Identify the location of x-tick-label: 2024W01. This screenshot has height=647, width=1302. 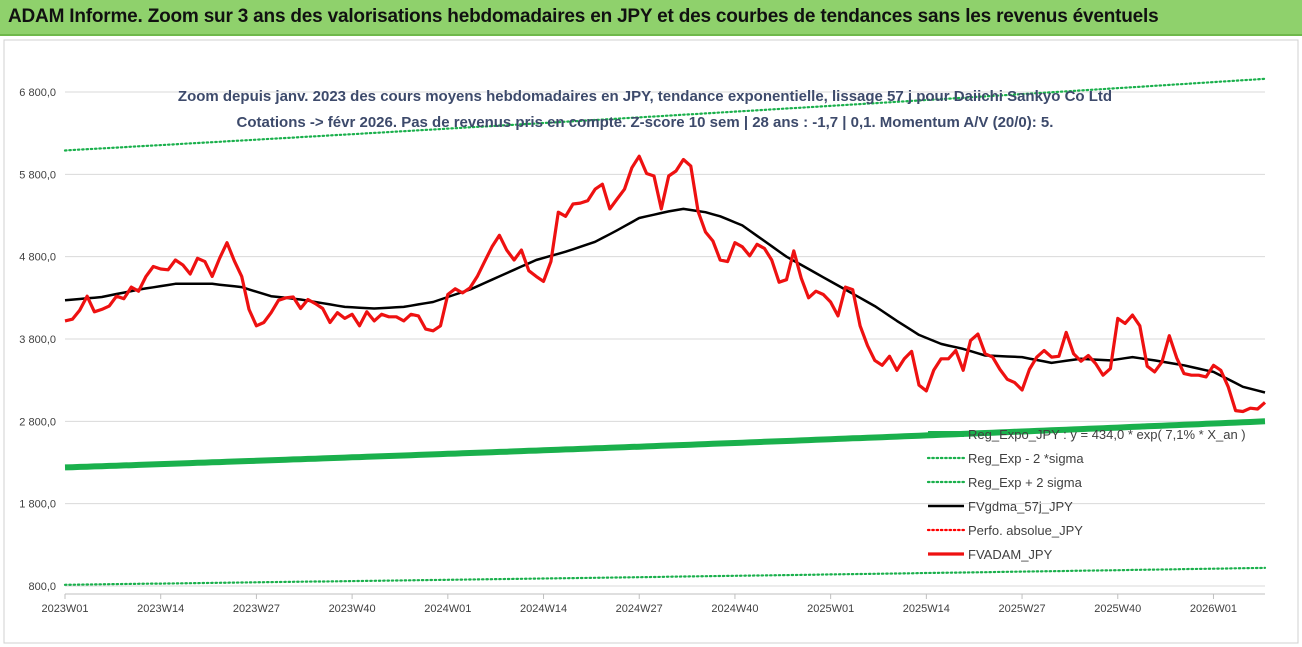
(447, 609).